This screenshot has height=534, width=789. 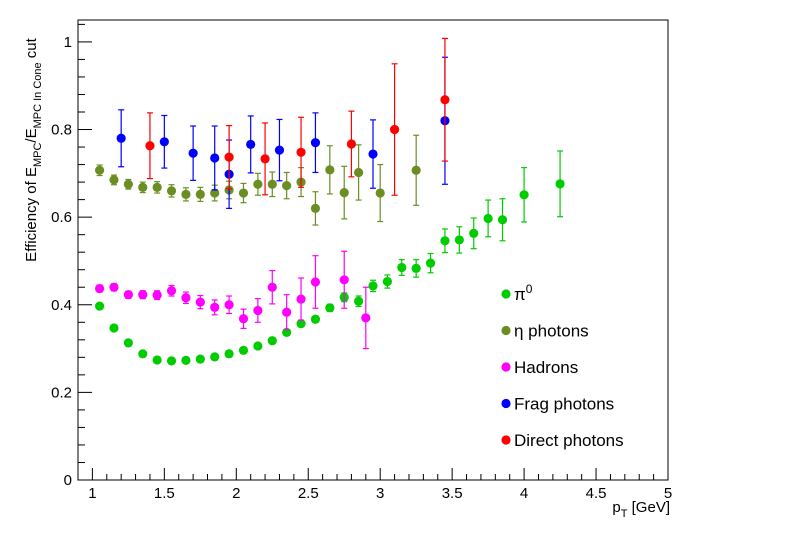 What do you see at coordinates (257, 180) in the screenshot?
I see `series-η-photons` at bounding box center [257, 180].